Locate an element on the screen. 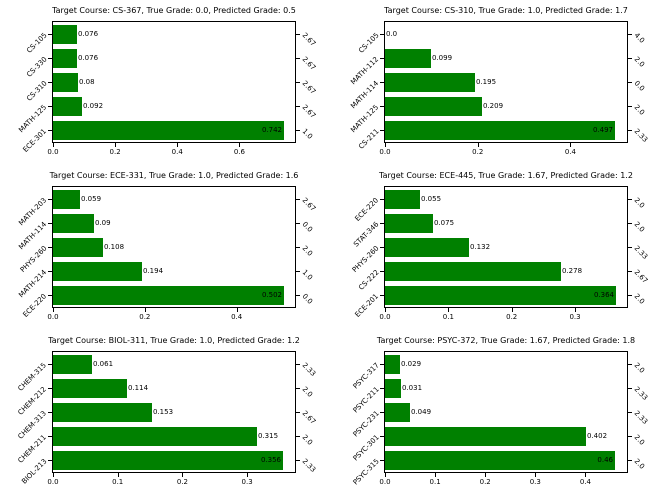 The height and width of the screenshot is (495, 664). x-tick-label: 0.1 is located at coordinates (118, 482).